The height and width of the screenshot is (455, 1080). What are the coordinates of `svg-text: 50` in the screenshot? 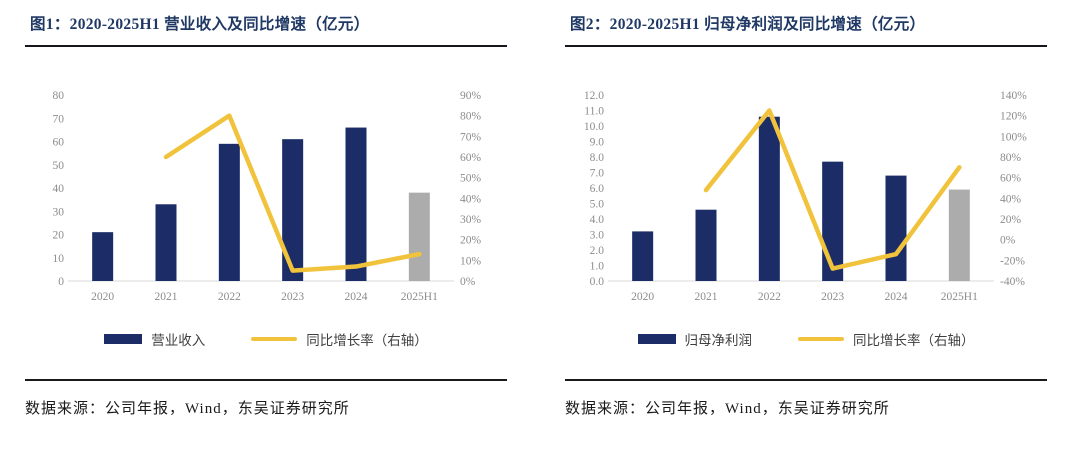 It's located at (59, 166).